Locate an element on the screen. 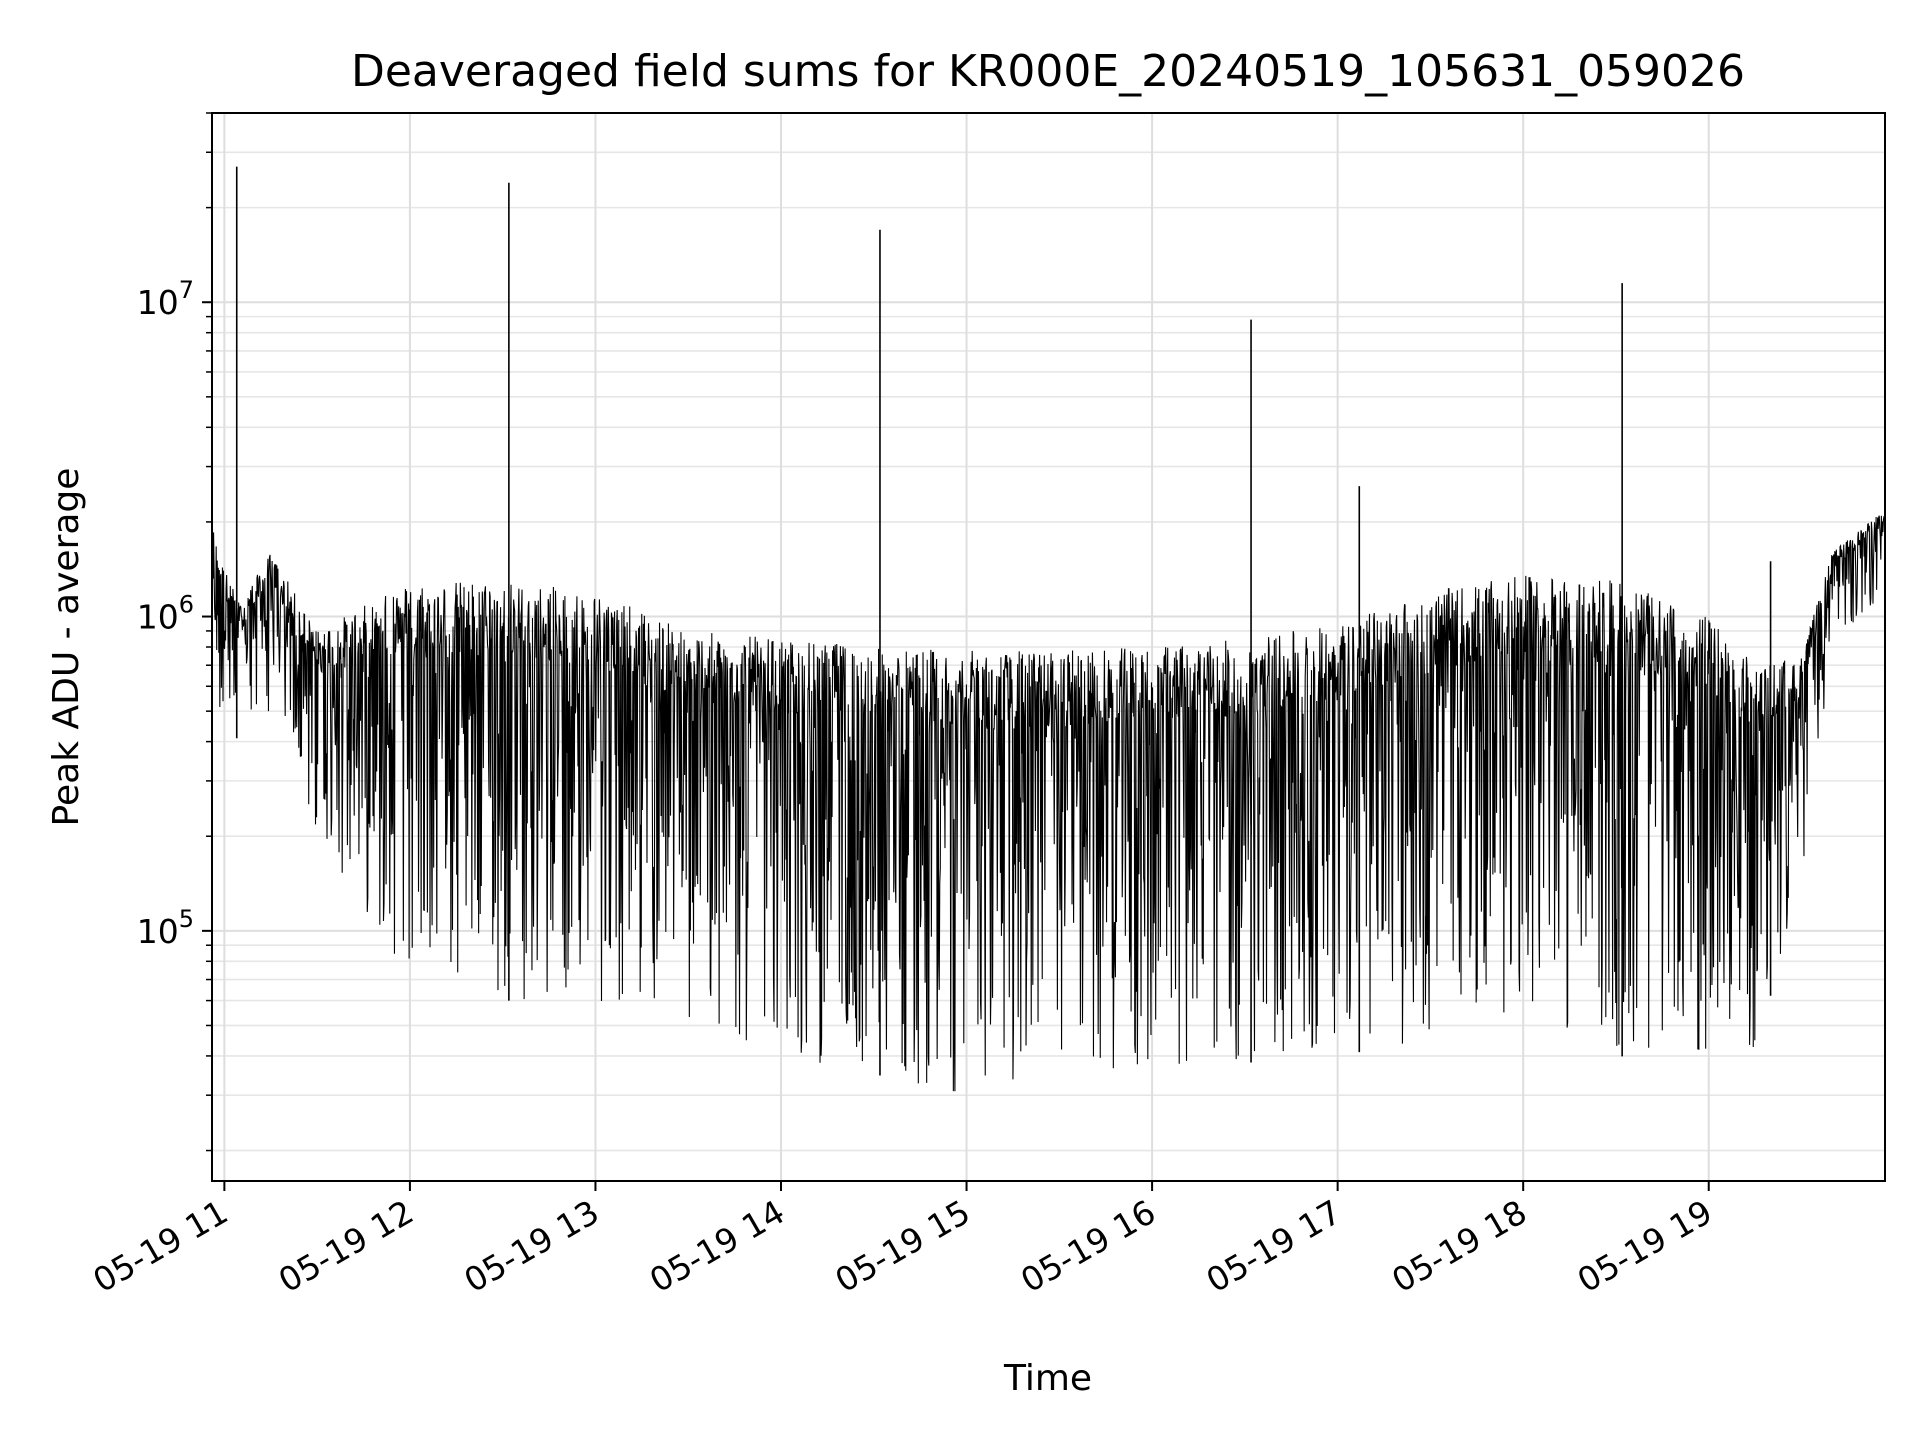  y-tick-label: 10⁶ is located at coordinates (165, 614).